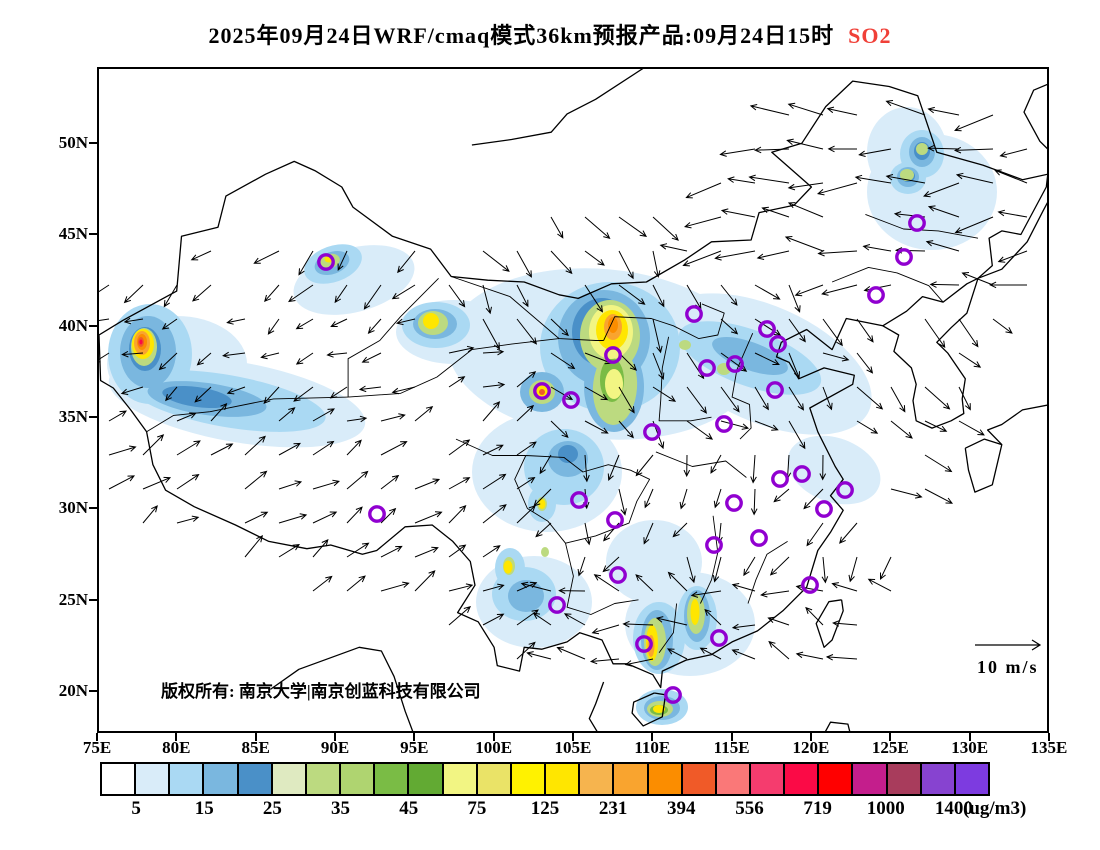 This screenshot has height=850, width=1100. I want to click on colorbar-tick-15: 15, so click(204, 808).